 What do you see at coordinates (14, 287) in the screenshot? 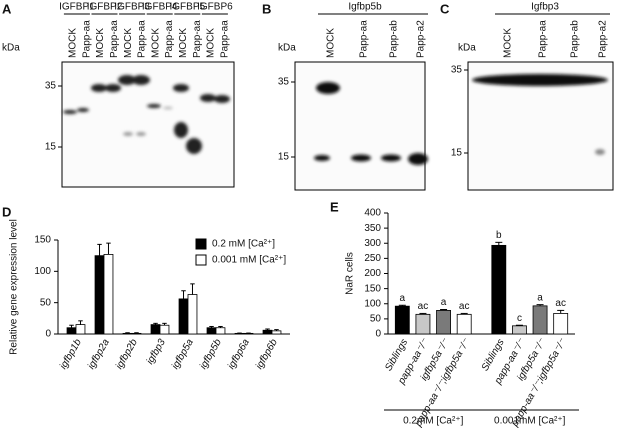
I see `y-axis-label: Relative gene expression level` at bounding box center [14, 287].